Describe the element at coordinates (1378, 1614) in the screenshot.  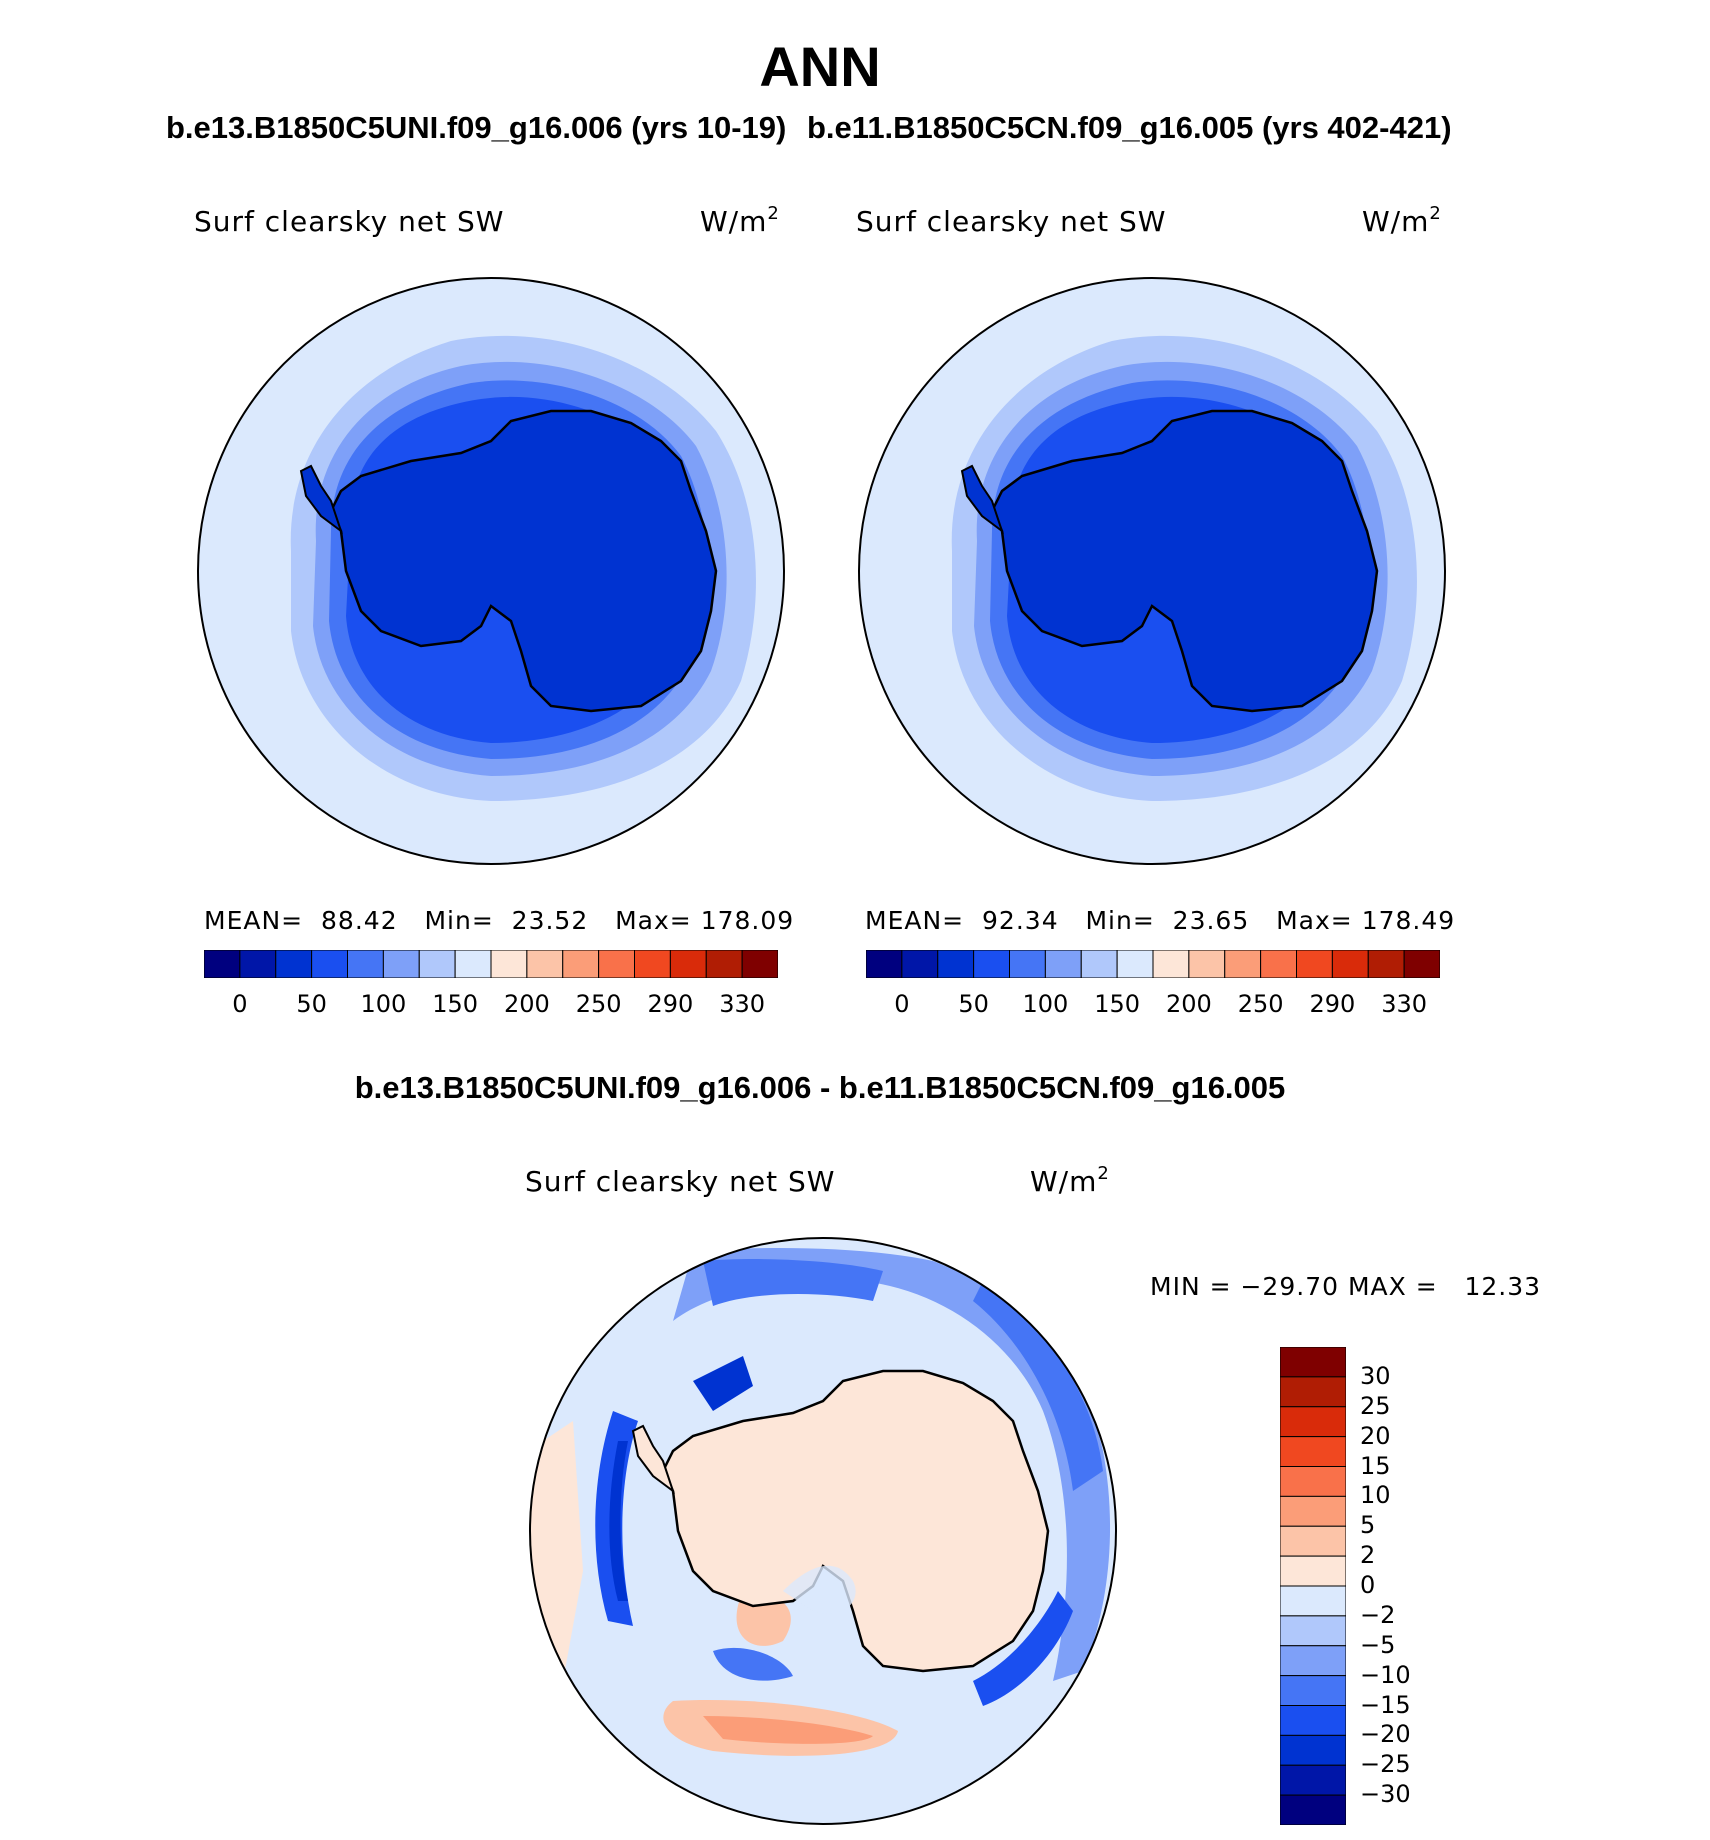
I see `diff-colorbar-label: −2` at that location.